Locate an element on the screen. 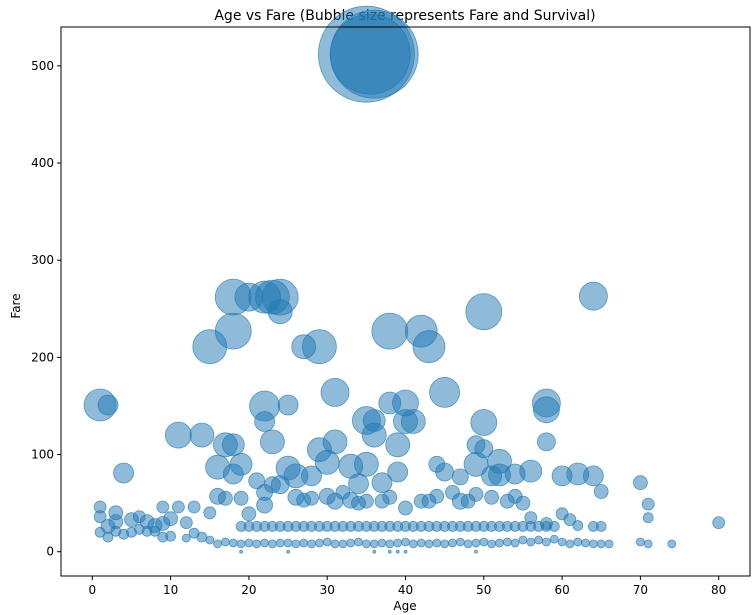 This screenshot has width=755, height=615. y-tick-label: 100 is located at coordinates (42, 455).